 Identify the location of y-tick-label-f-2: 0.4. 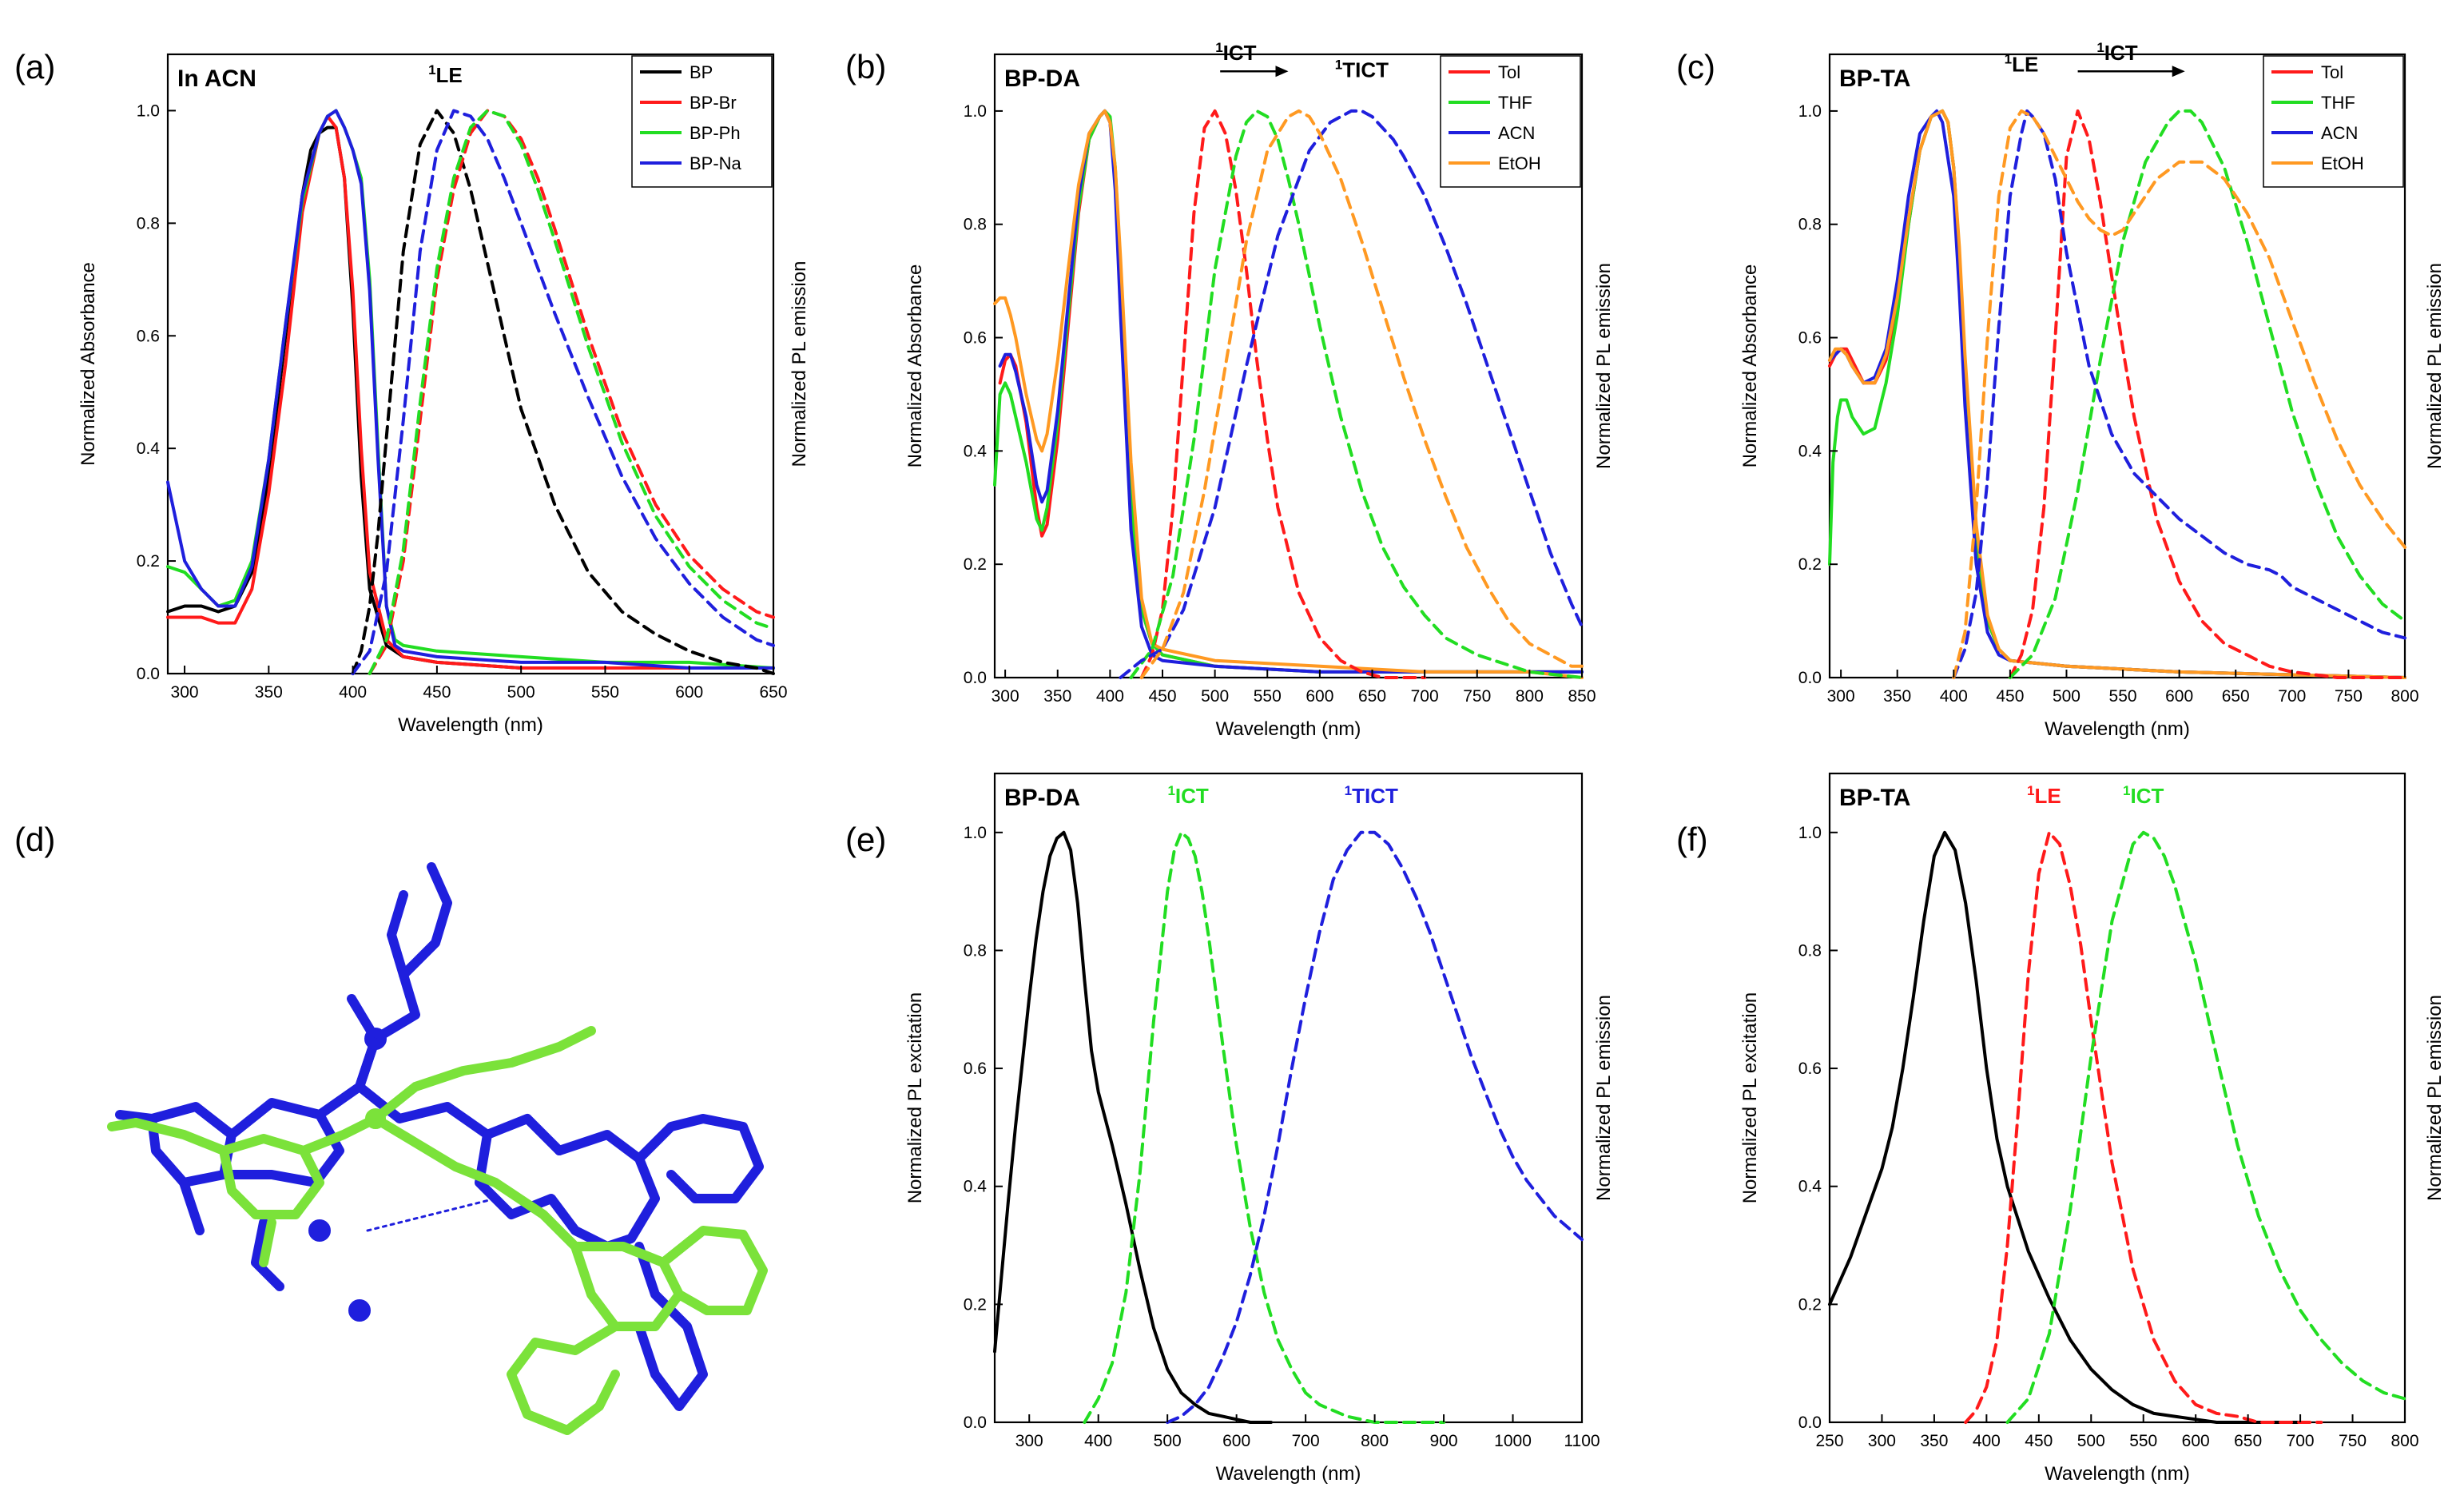
(1810, 1187).